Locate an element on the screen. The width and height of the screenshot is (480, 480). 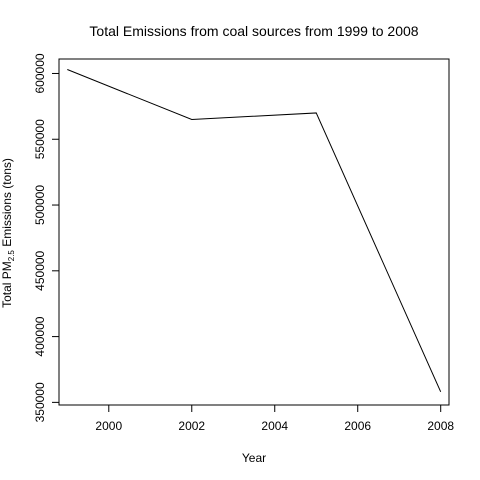
y-tick-label: 450000 is located at coordinates (40, 270).